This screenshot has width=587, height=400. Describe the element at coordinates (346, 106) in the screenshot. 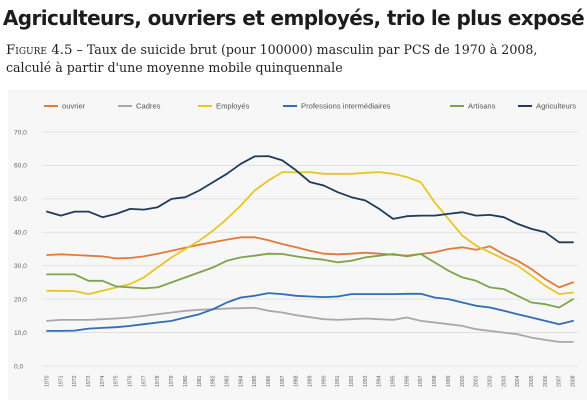

I see `legend-label: Professions intermédiaires` at that location.